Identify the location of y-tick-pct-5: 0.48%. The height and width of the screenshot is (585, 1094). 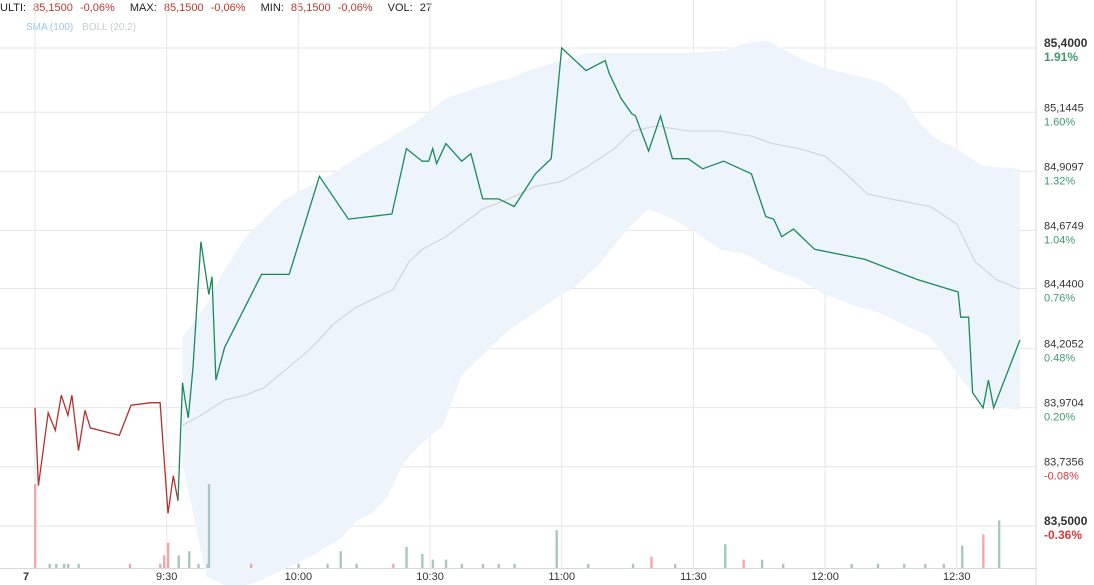
(1059, 359).